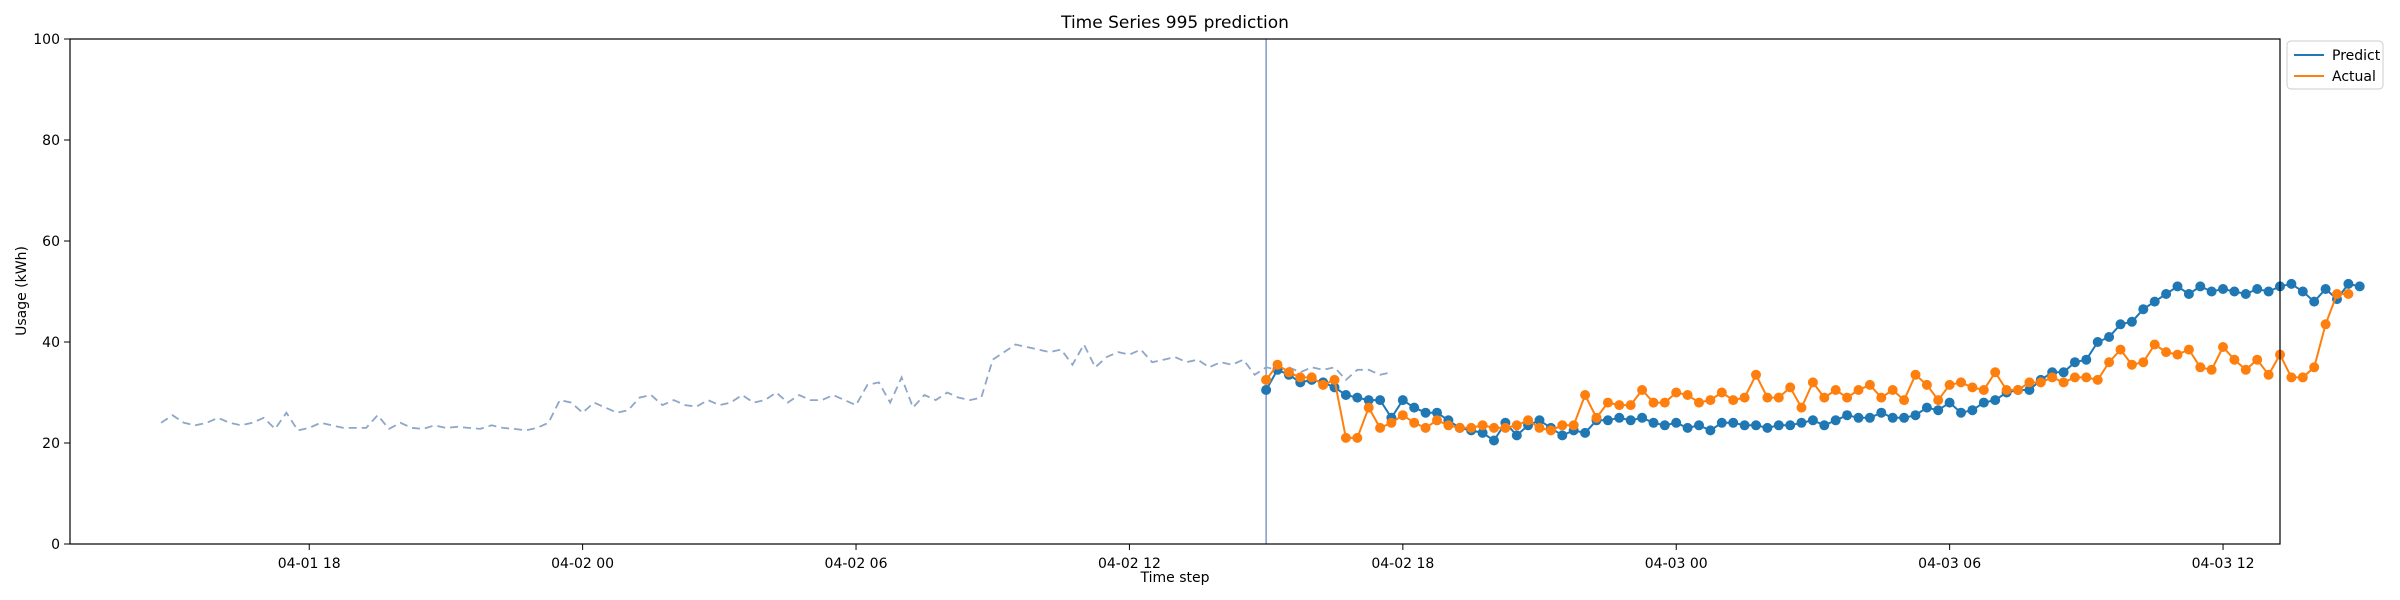 The height and width of the screenshot is (600, 2400). Describe the element at coordinates (22, 291) in the screenshot. I see `y-axis-label: Usage (kWh)` at that location.